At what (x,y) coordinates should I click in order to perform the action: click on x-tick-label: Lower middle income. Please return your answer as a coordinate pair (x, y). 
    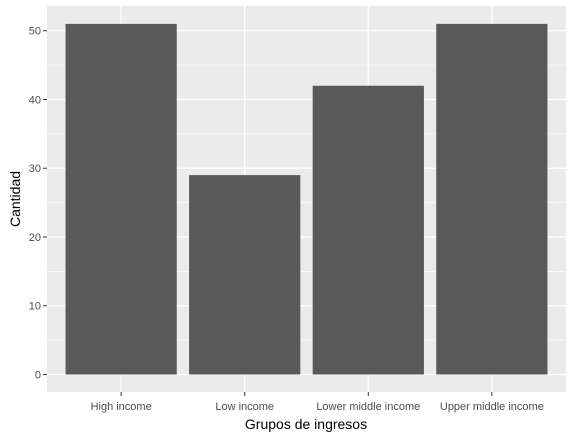
    Looking at the image, I should click on (368, 407).